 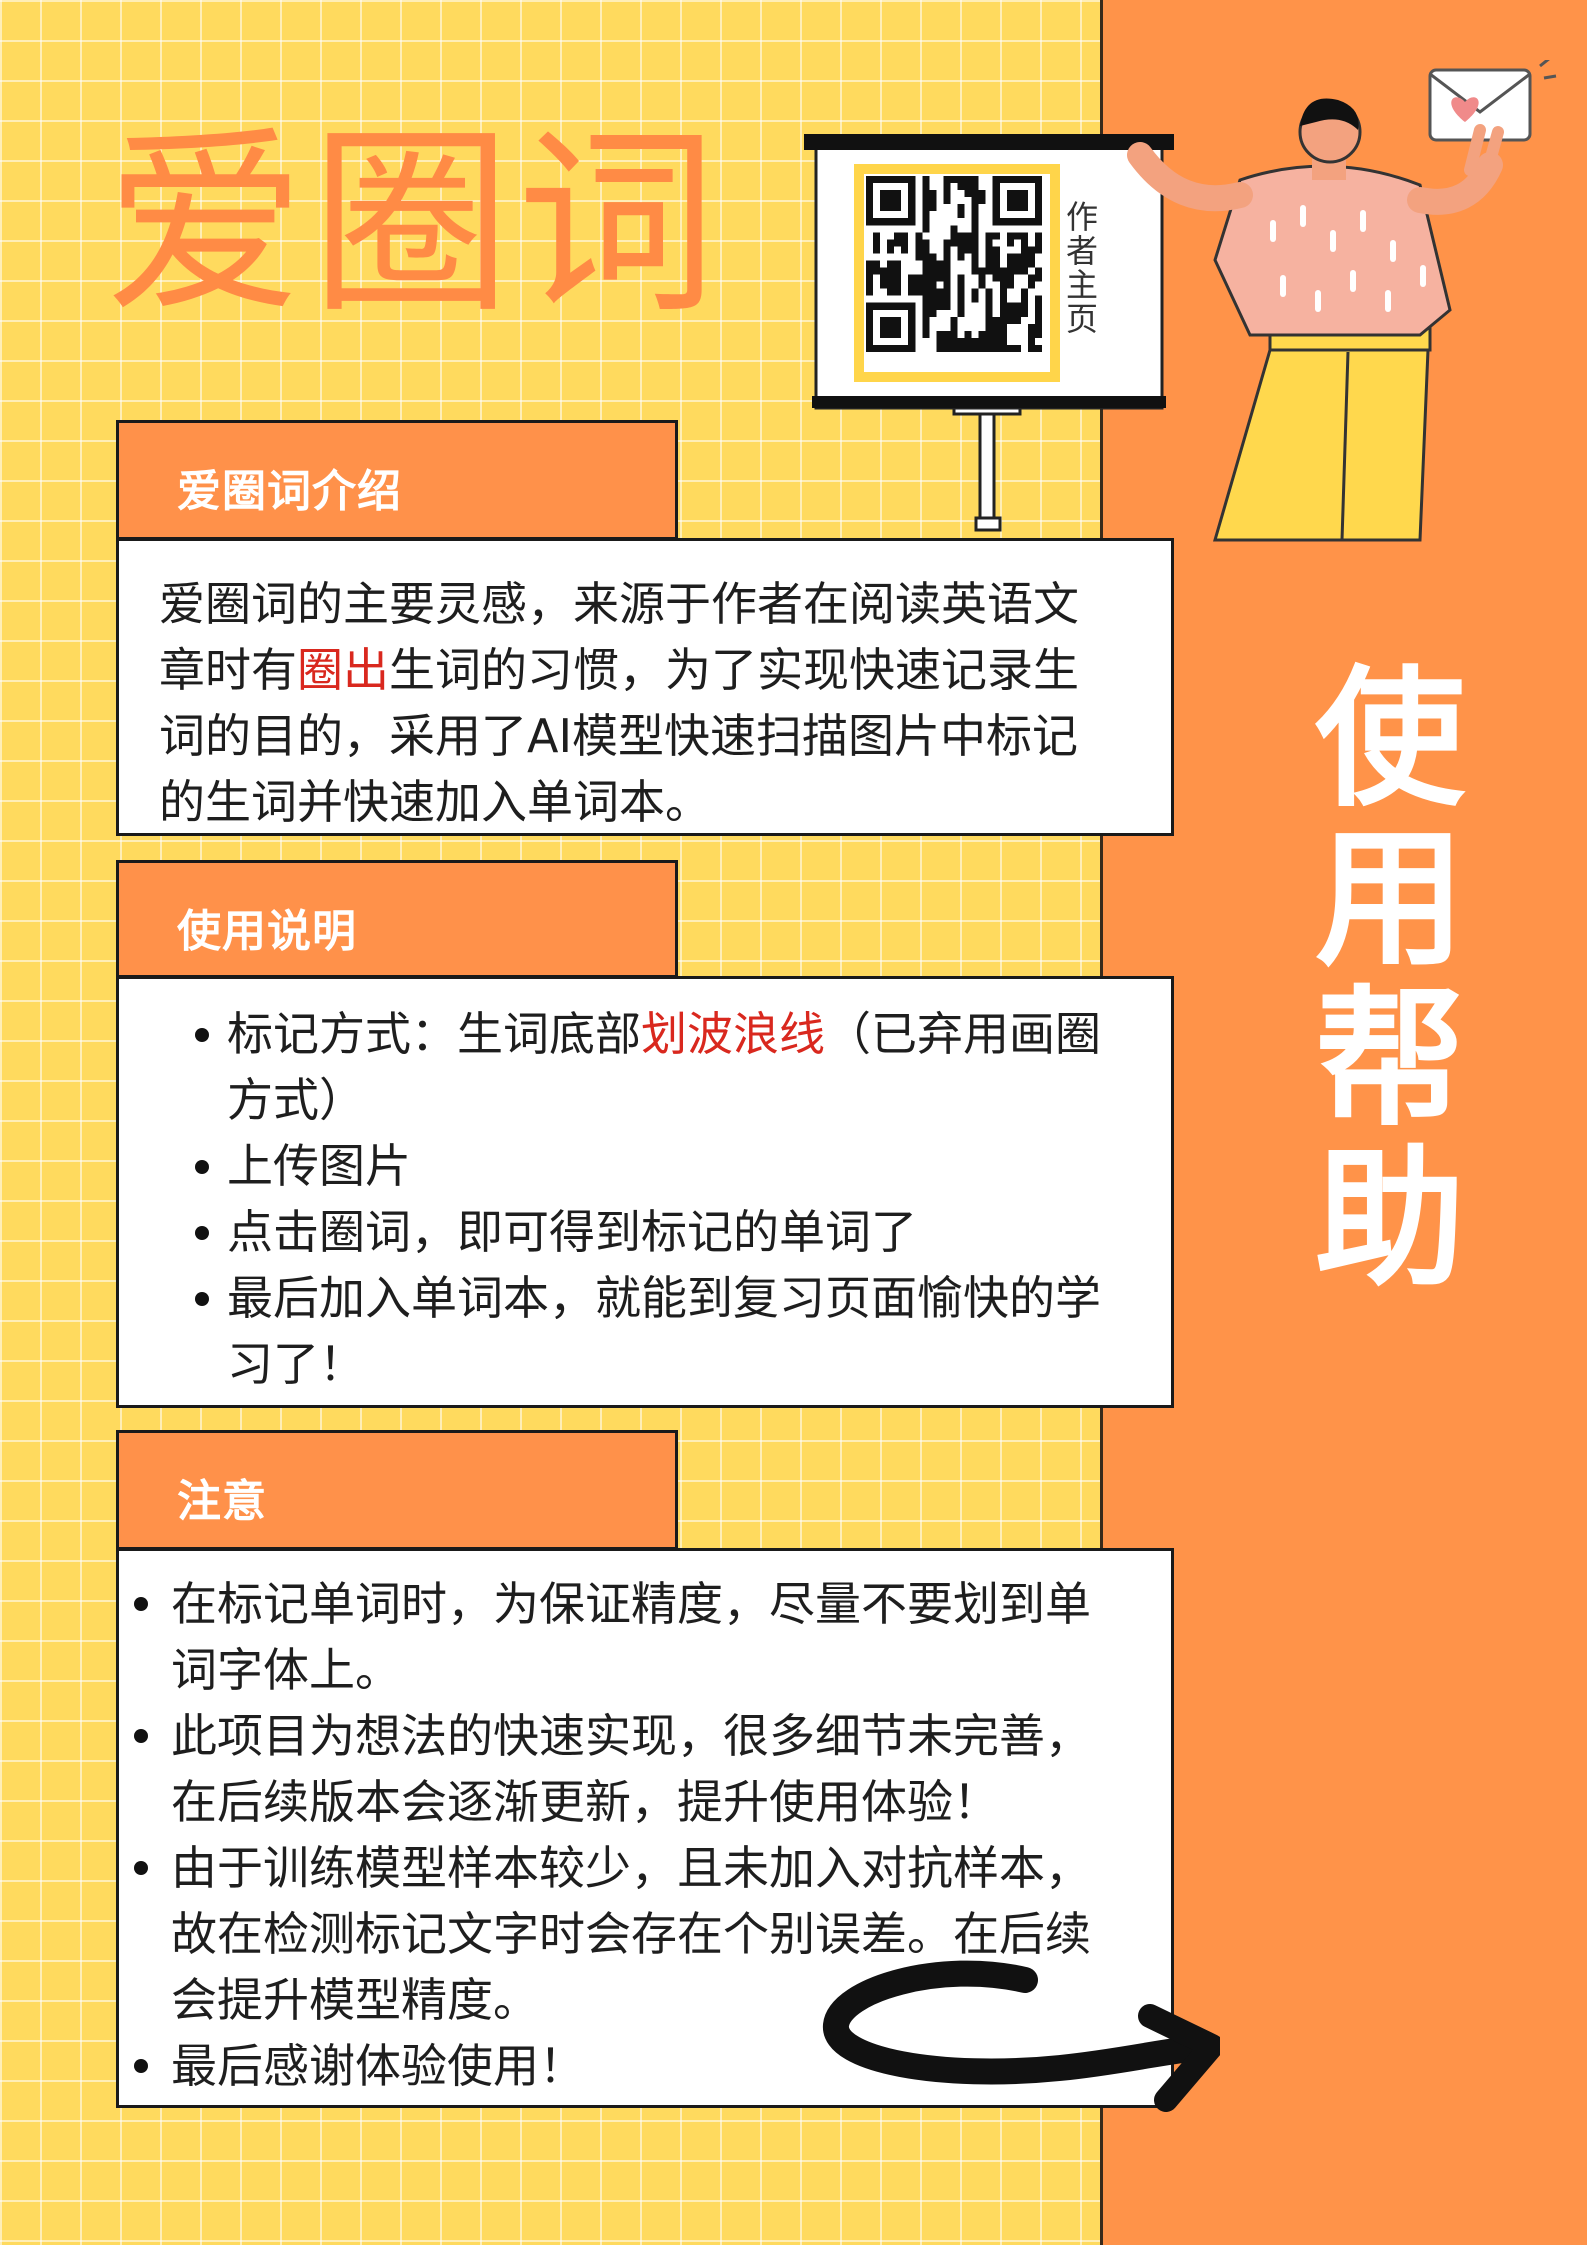 What do you see at coordinates (343, 670) in the screenshot?
I see `highlight-circle-out: 圈出` at bounding box center [343, 670].